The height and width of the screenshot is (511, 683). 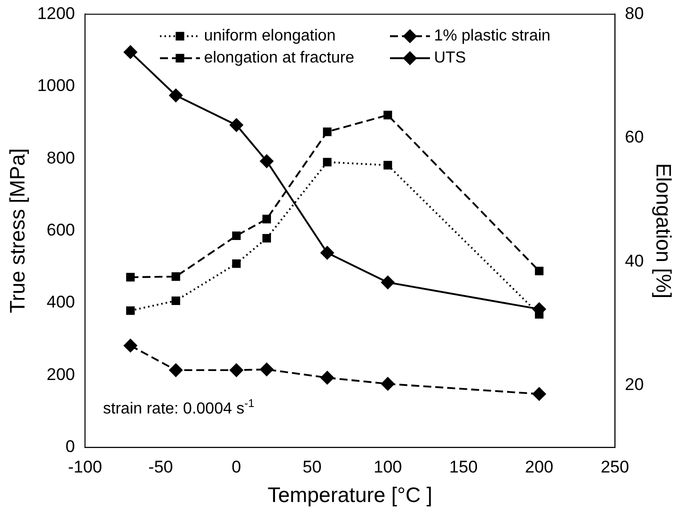 What do you see at coordinates (270, 36) in the screenshot?
I see `legend-label: uniform elongation` at bounding box center [270, 36].